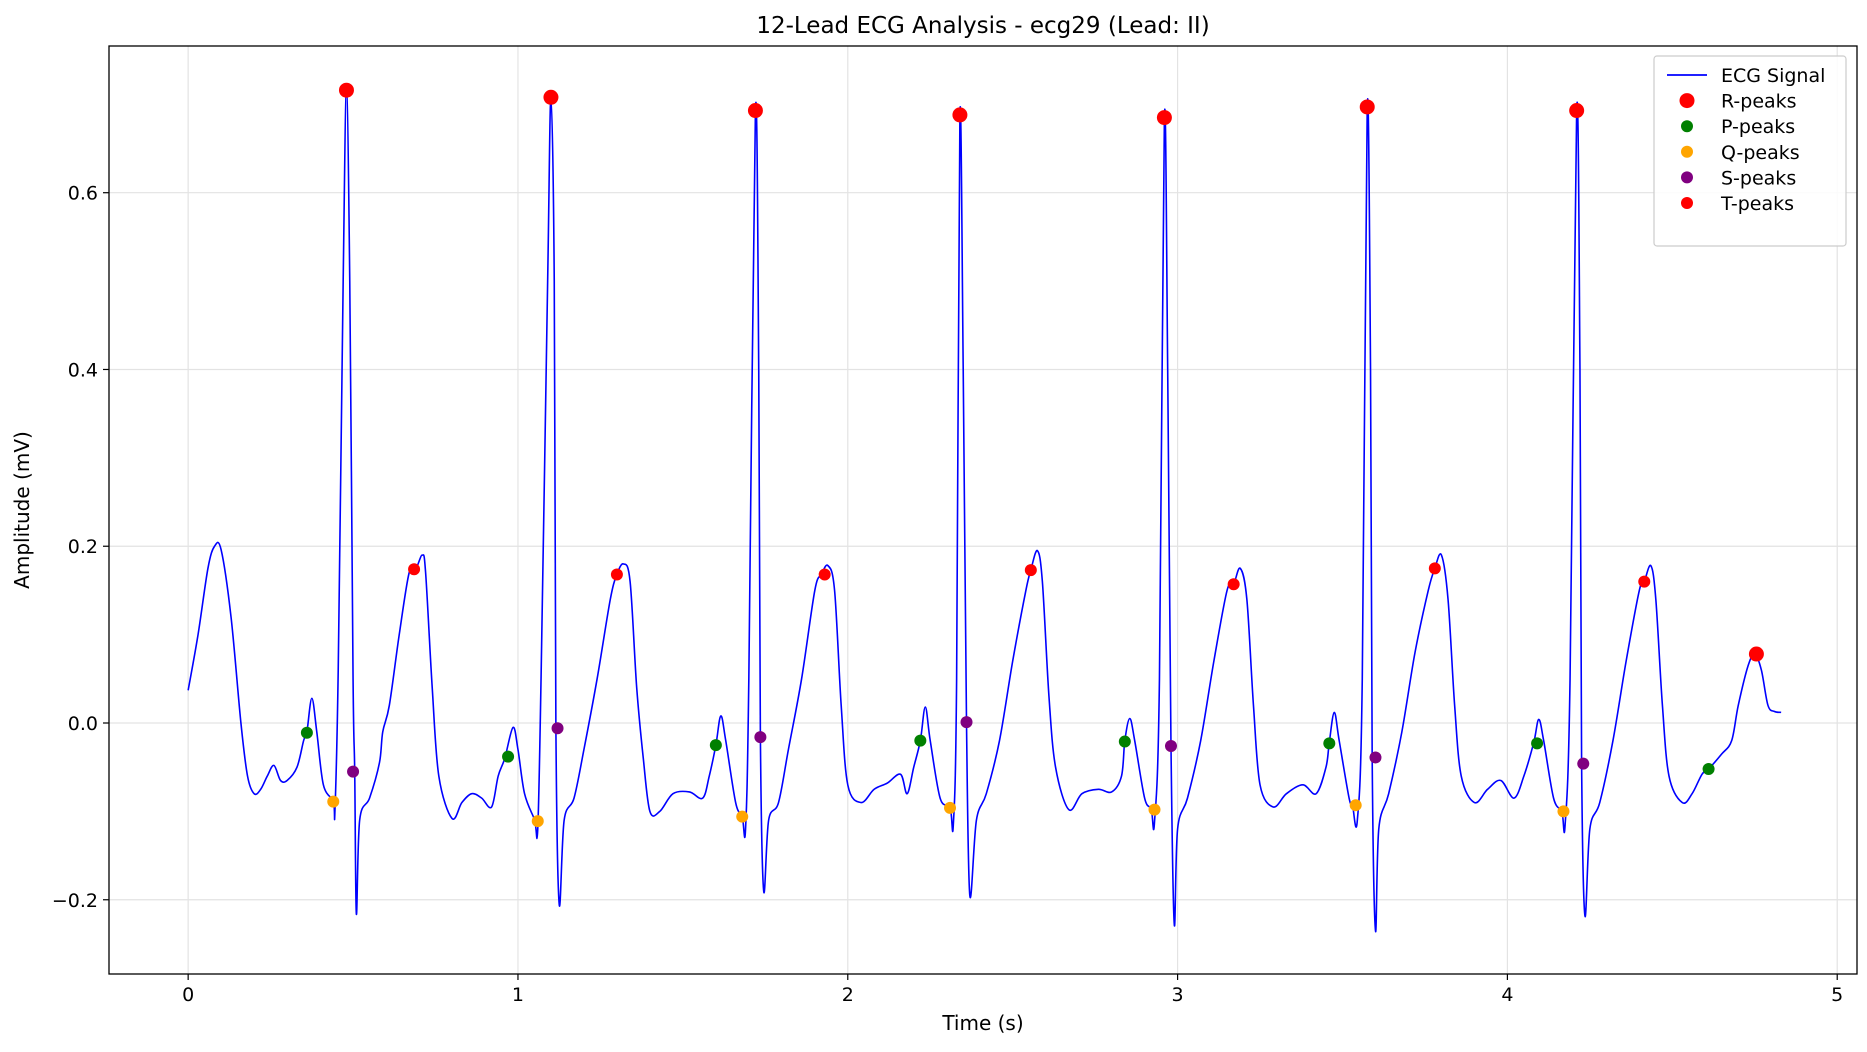 This screenshot has height=1052, width=1867. Describe the element at coordinates (83, 547) in the screenshot. I see `y-tick-label: 0.2` at that location.